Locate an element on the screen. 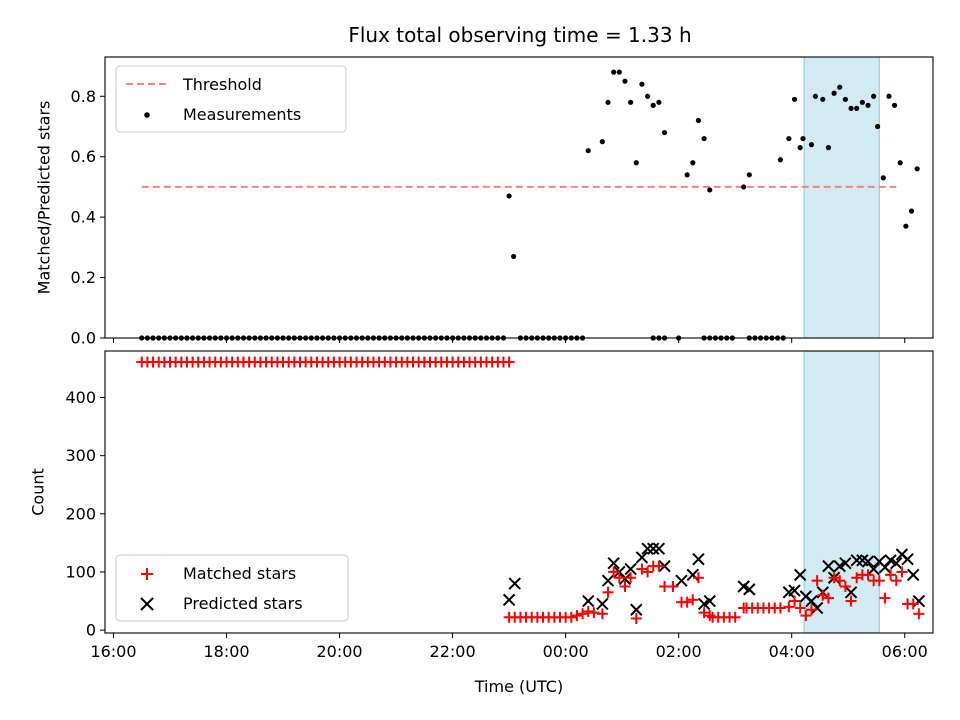 The height and width of the screenshot is (720, 960). x-tick-label: 04:00 is located at coordinates (792, 651).